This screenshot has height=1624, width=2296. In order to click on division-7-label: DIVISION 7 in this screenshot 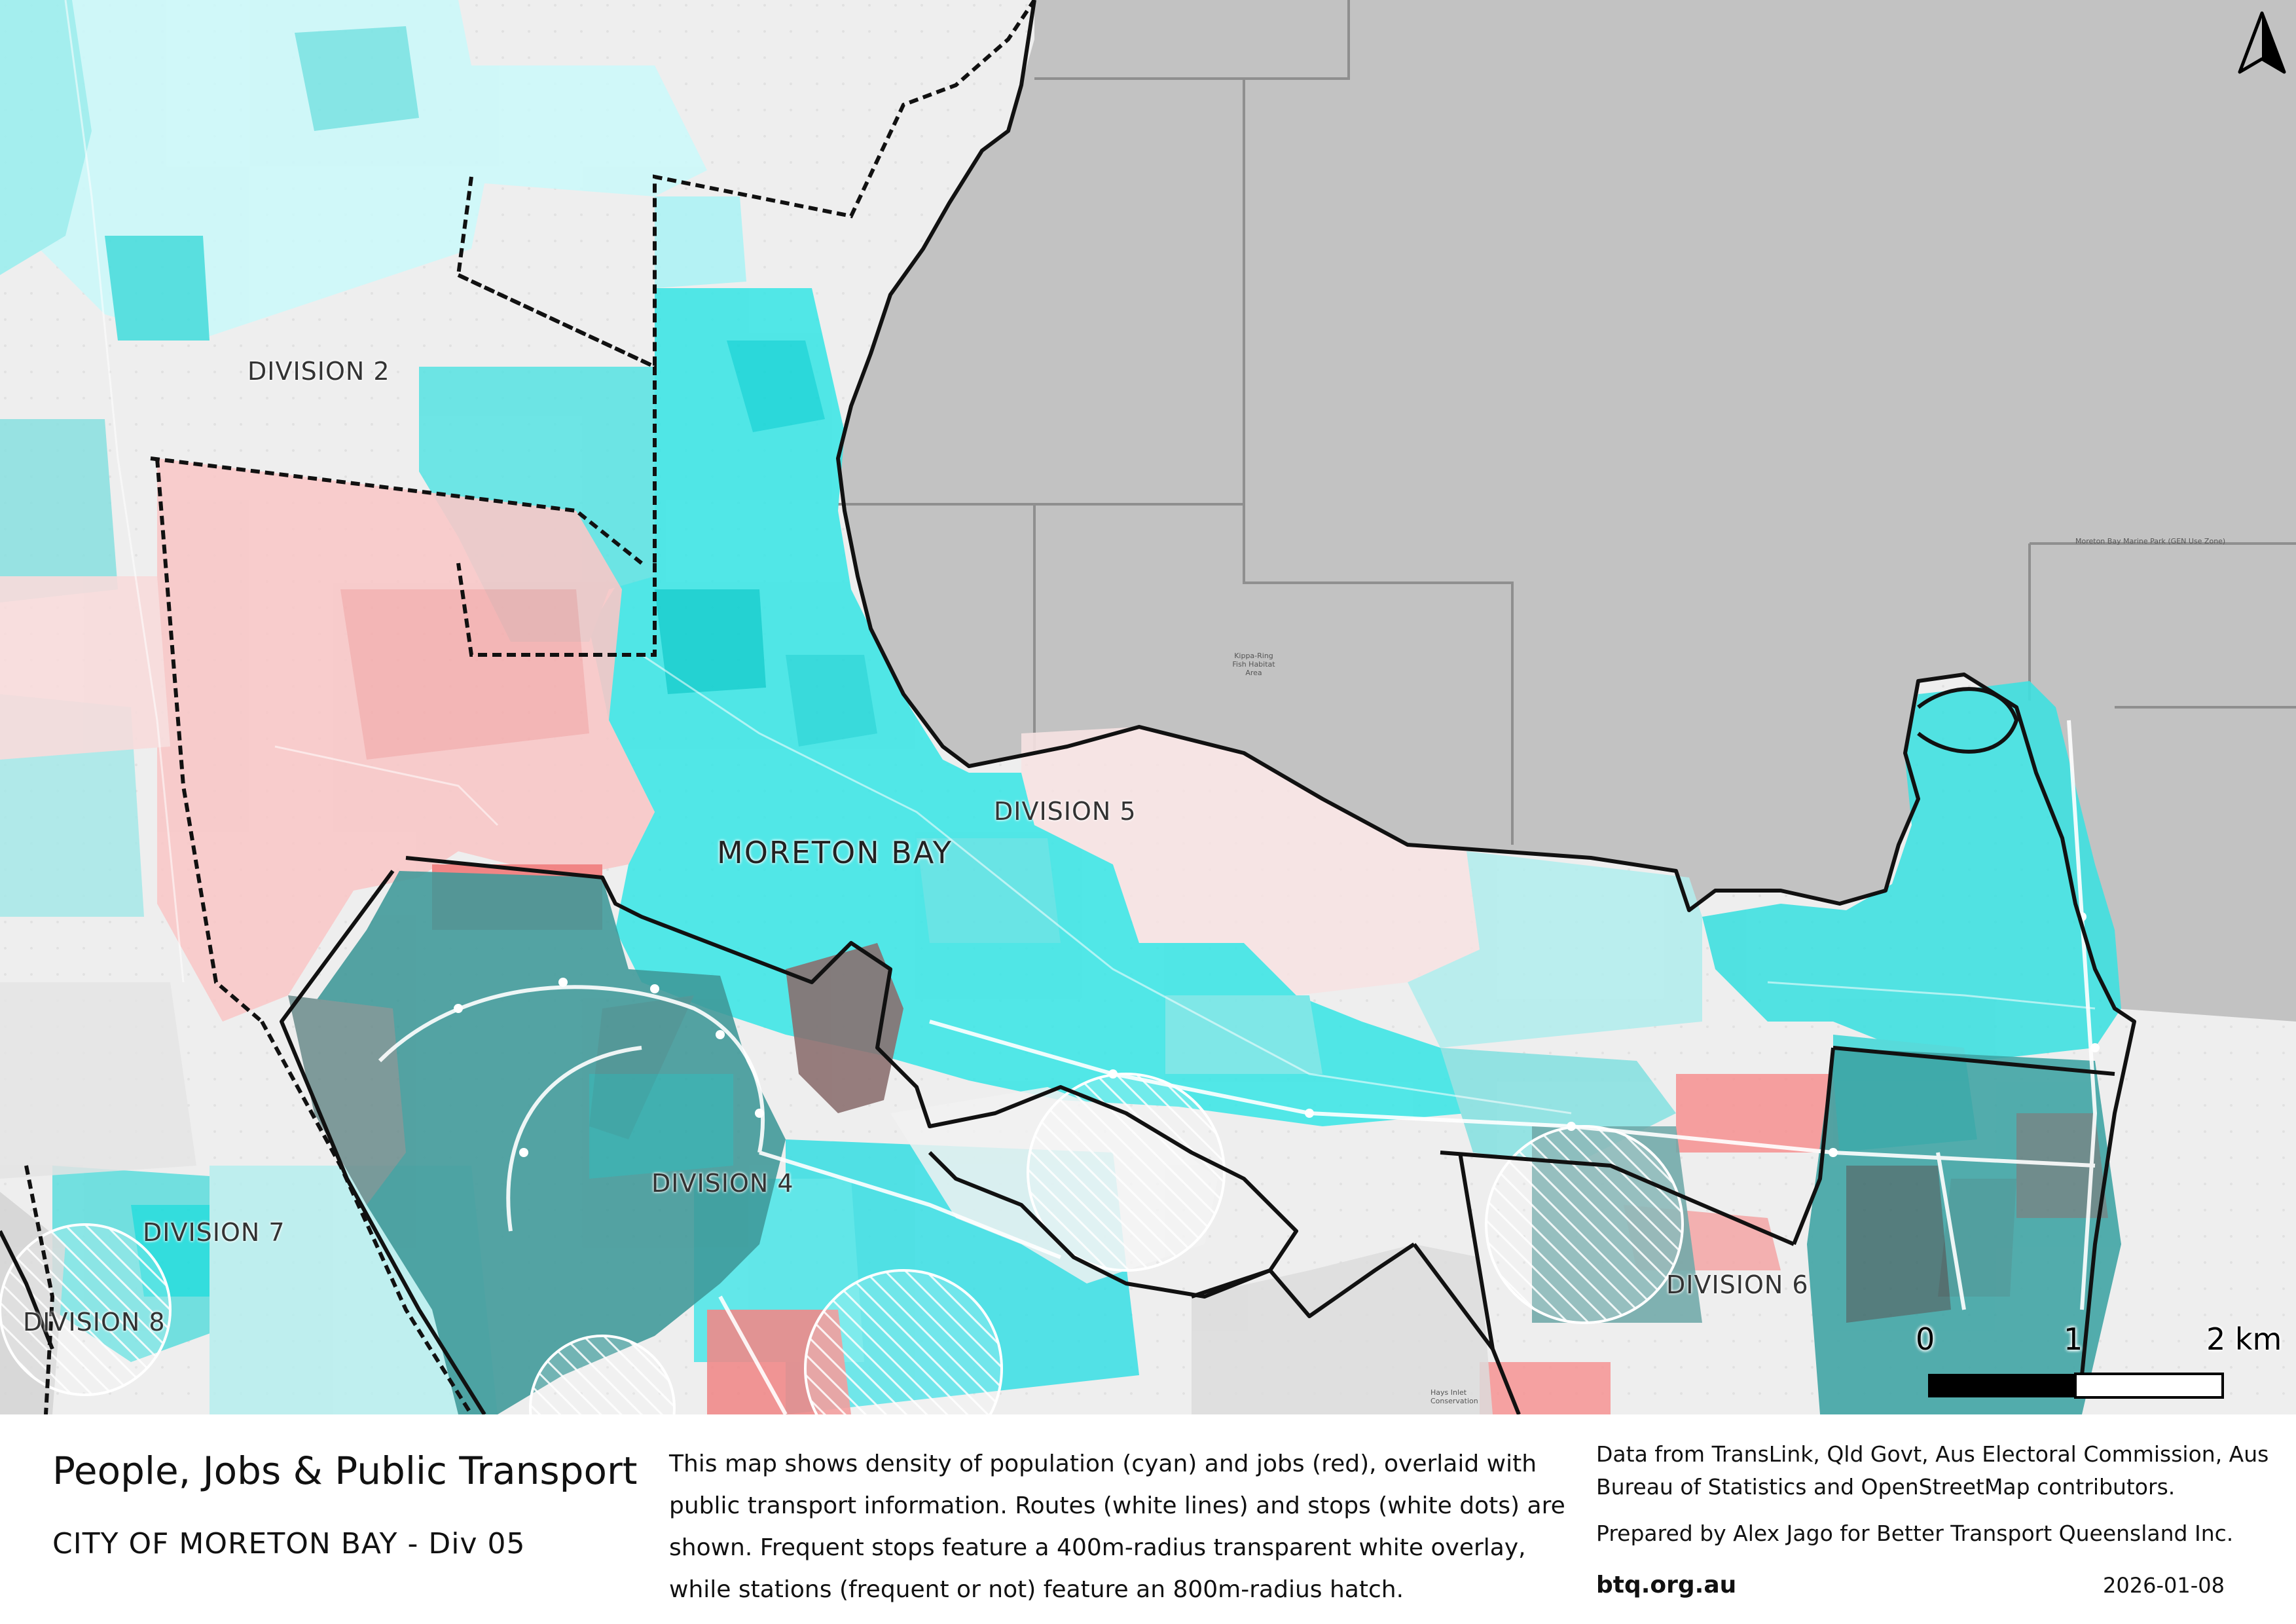, I will do `click(214, 1232)`.